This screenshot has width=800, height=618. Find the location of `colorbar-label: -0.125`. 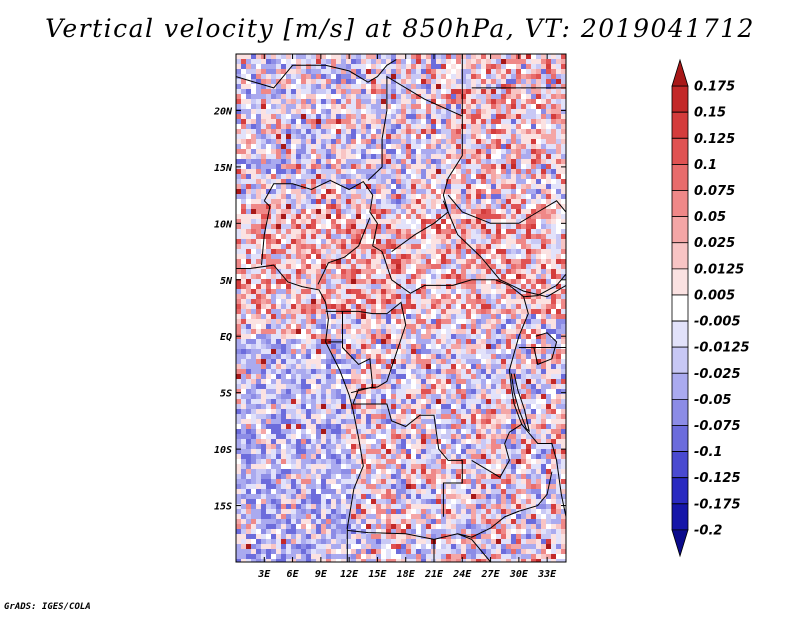

colorbar-label: -0.125 is located at coordinates (717, 478).